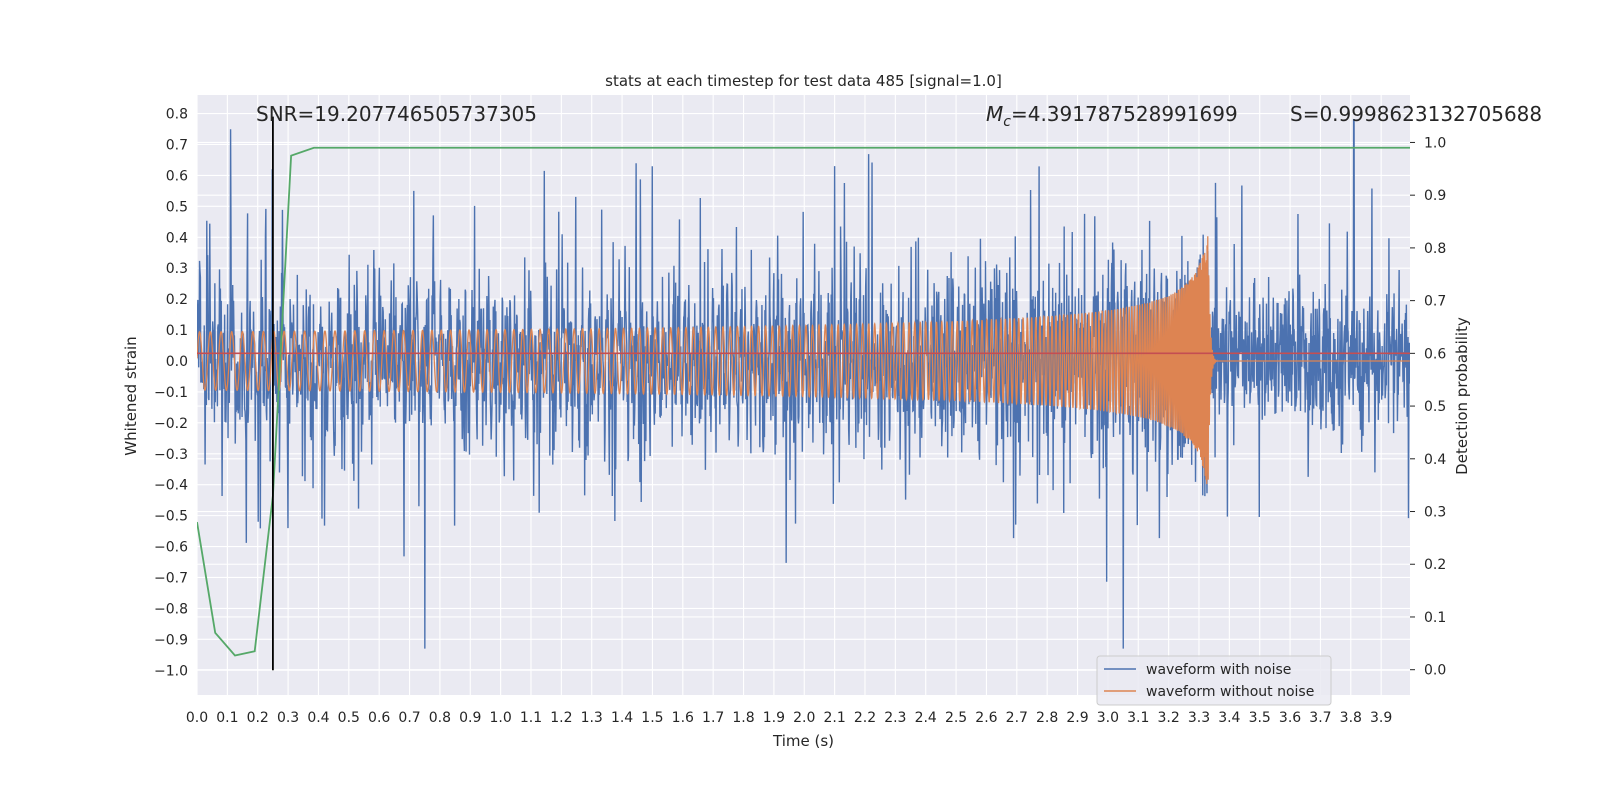 This screenshot has height=800, width=1600. Describe the element at coordinates (1435, 407) in the screenshot. I see `y-right-tick-label: 0.5` at that location.